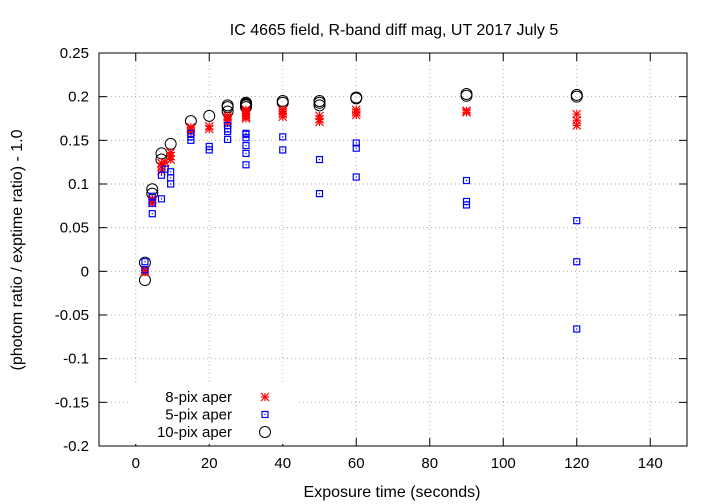 This screenshot has width=720, height=504. I want to click on y-tick-label: 0.2, so click(78, 97).